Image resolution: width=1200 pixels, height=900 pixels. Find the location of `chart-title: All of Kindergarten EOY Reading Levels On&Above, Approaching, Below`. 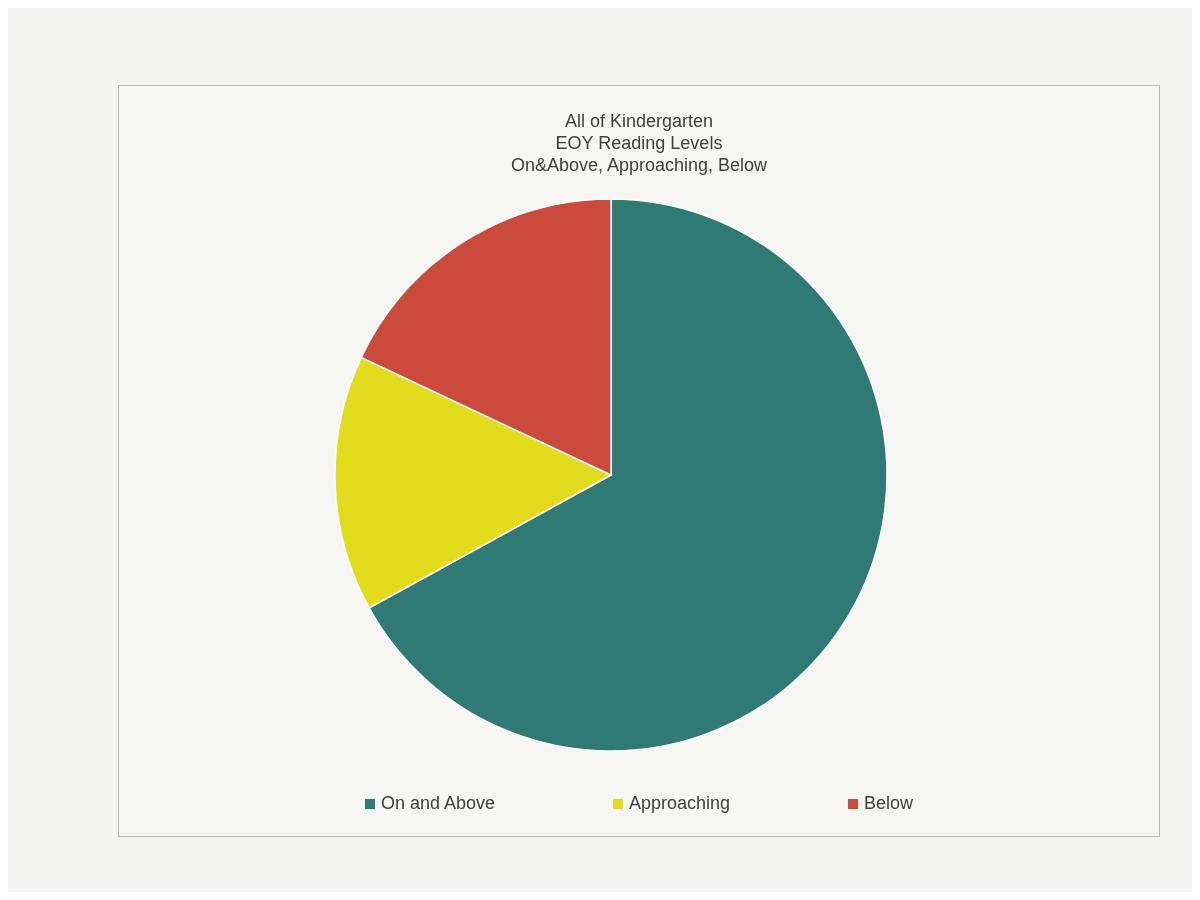

chart-title: All of Kindergarten EOY Reading Levels On&Above, Approaching, Below is located at coordinates (639, 143).